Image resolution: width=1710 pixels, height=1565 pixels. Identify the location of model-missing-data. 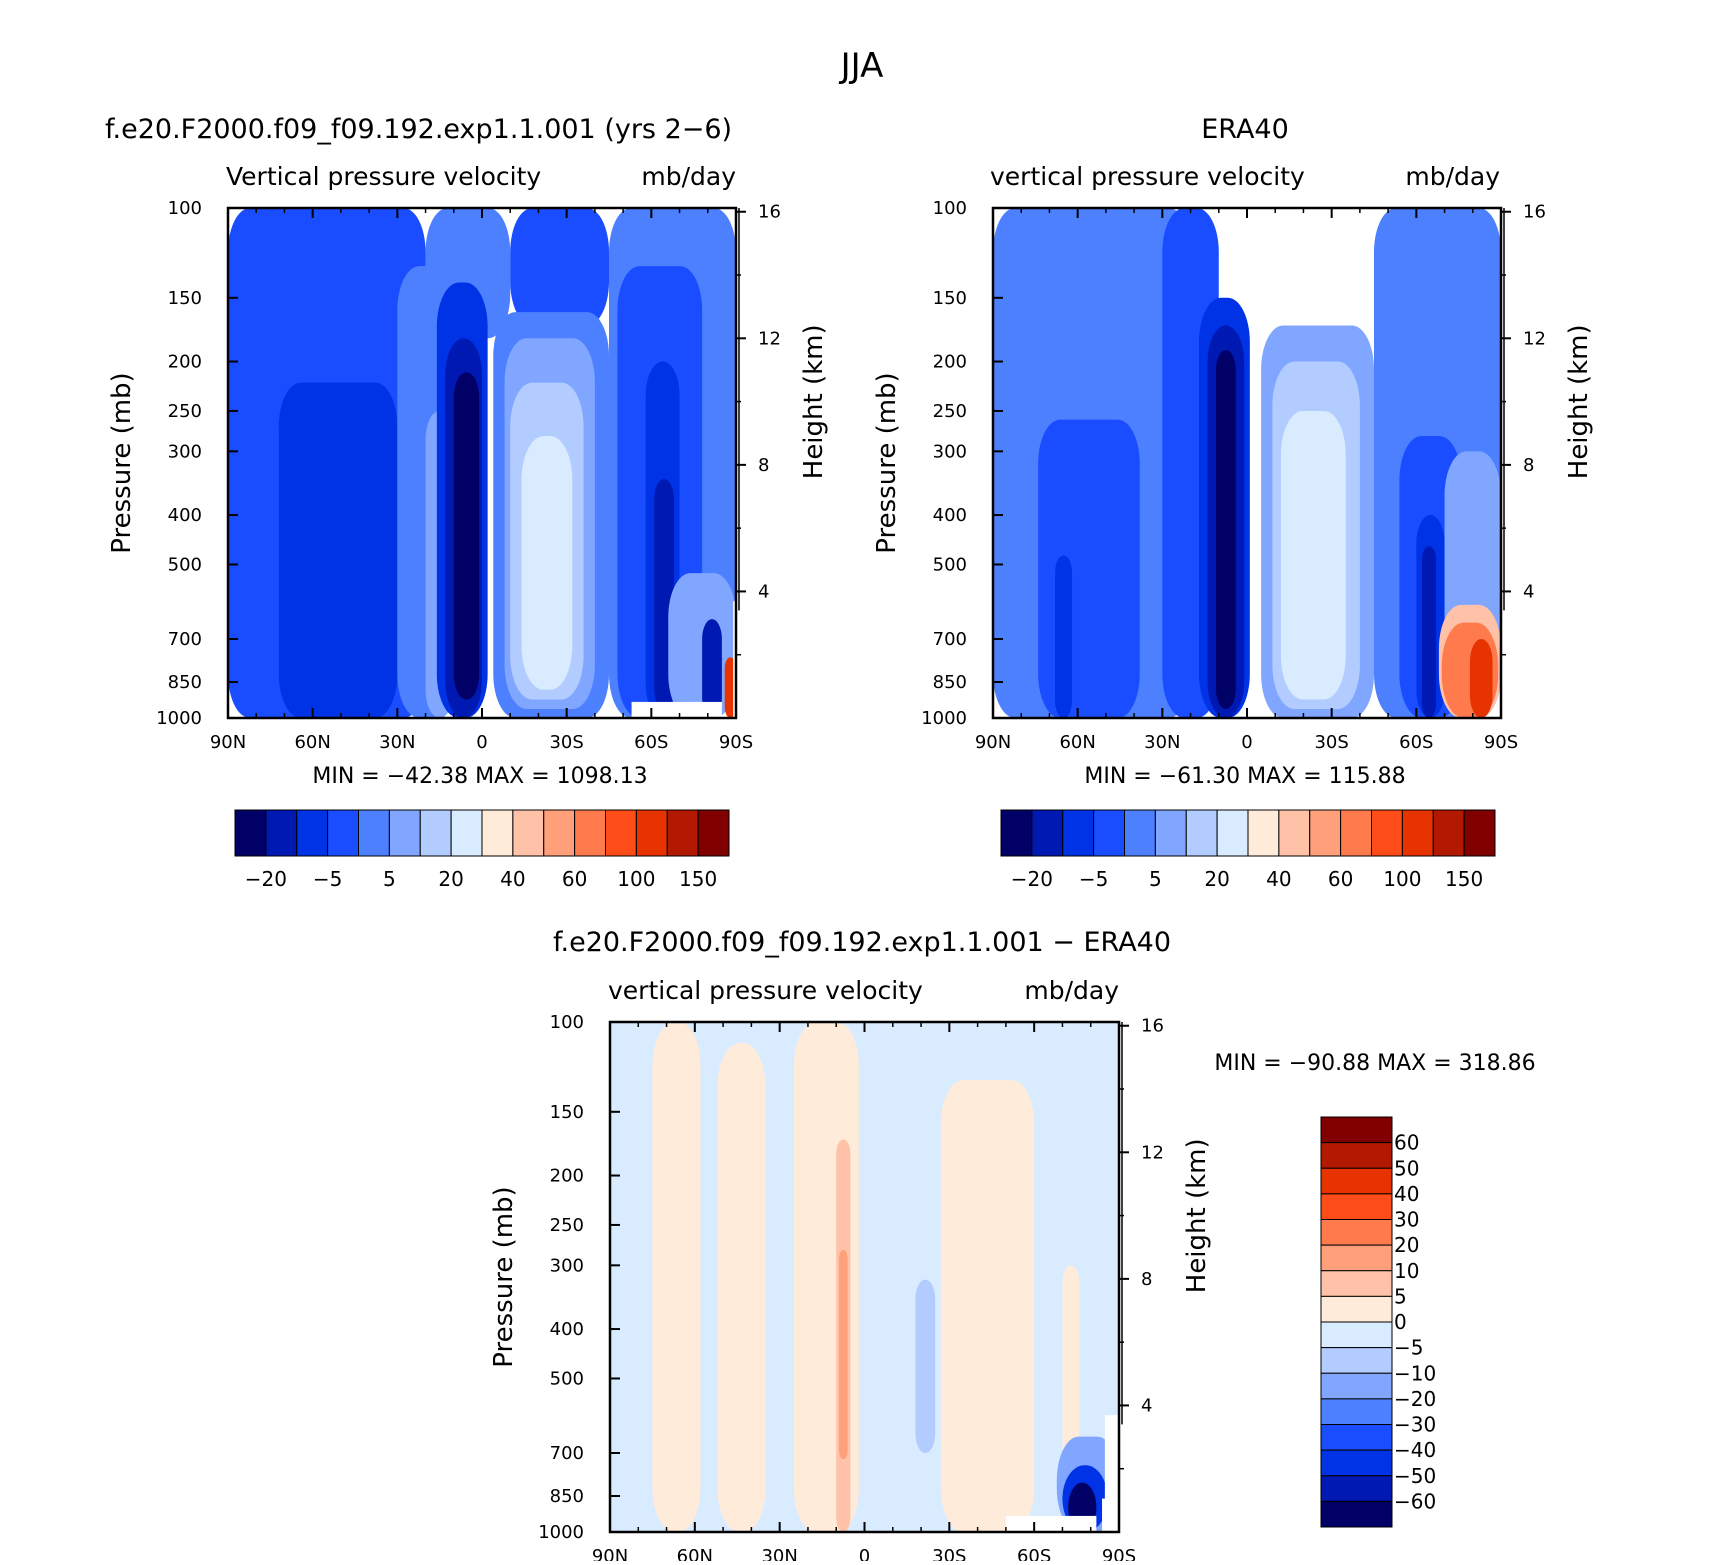
(734, 659).